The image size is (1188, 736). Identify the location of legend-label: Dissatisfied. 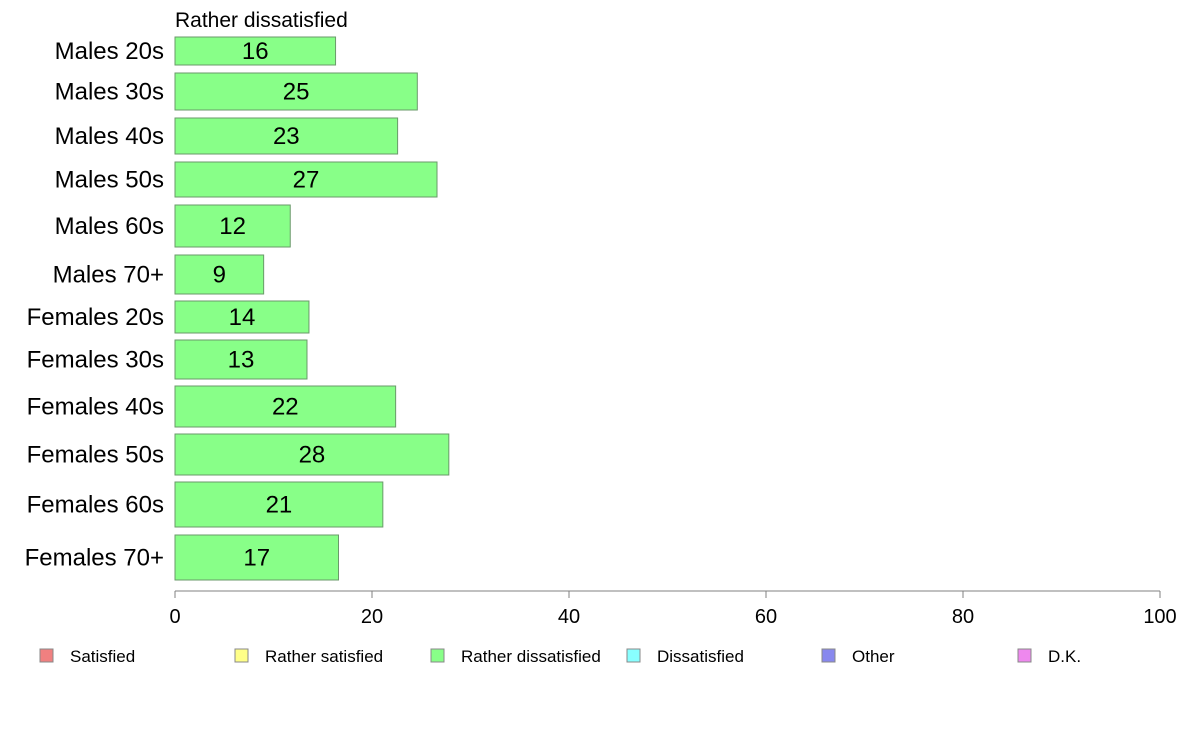
(700, 656).